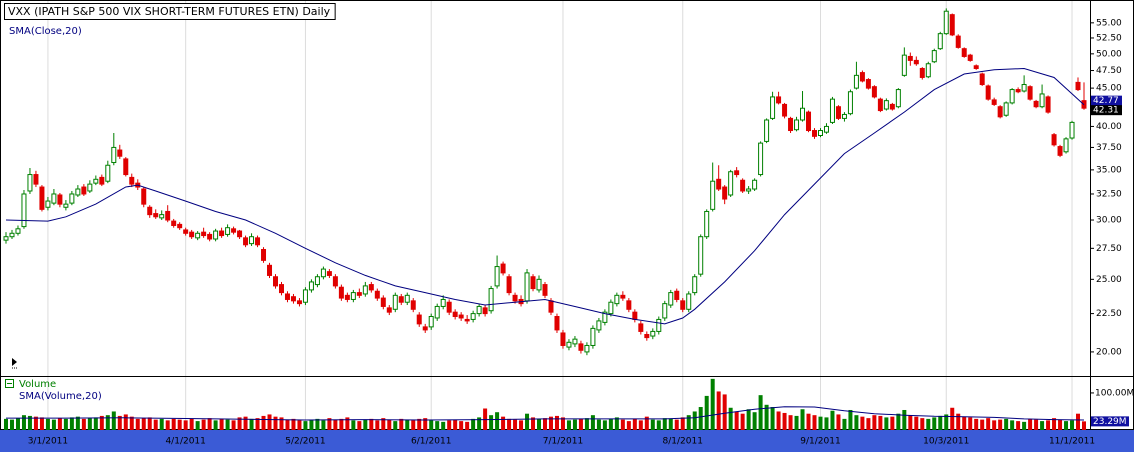  Describe the element at coordinates (1114, 393) in the screenshot. I see `y-tick-label: 100.00M` at that location.